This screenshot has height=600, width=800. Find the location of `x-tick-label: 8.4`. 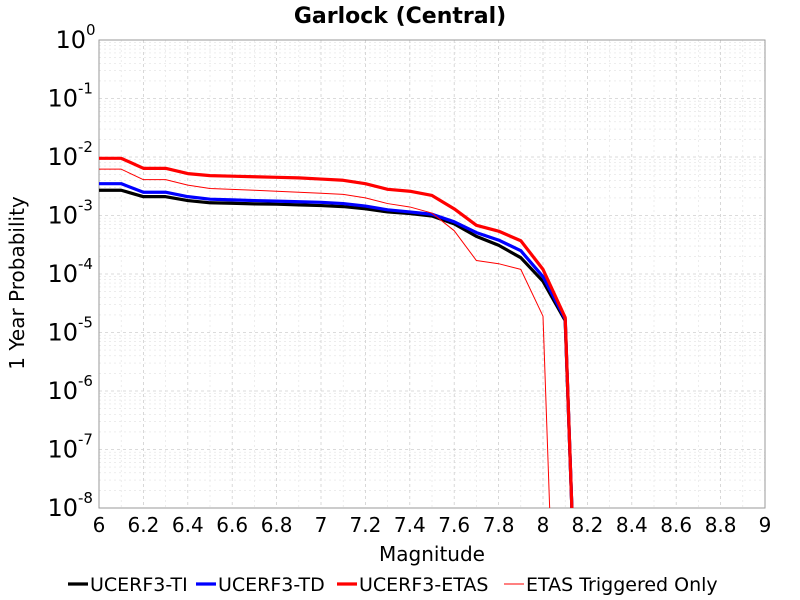

x-tick-label: 8.4 is located at coordinates (632, 525).